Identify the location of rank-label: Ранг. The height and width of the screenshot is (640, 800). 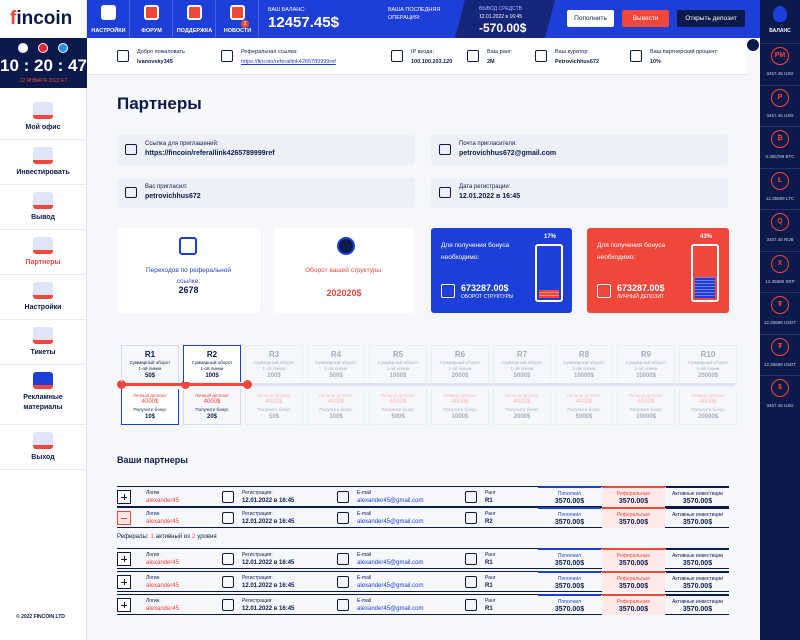
(490, 555).